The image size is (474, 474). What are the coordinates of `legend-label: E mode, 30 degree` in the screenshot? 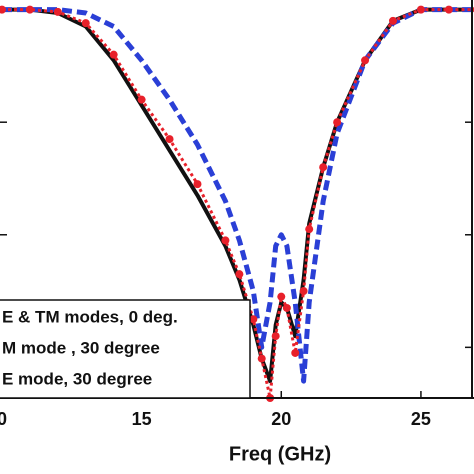 It's located at (77, 378).